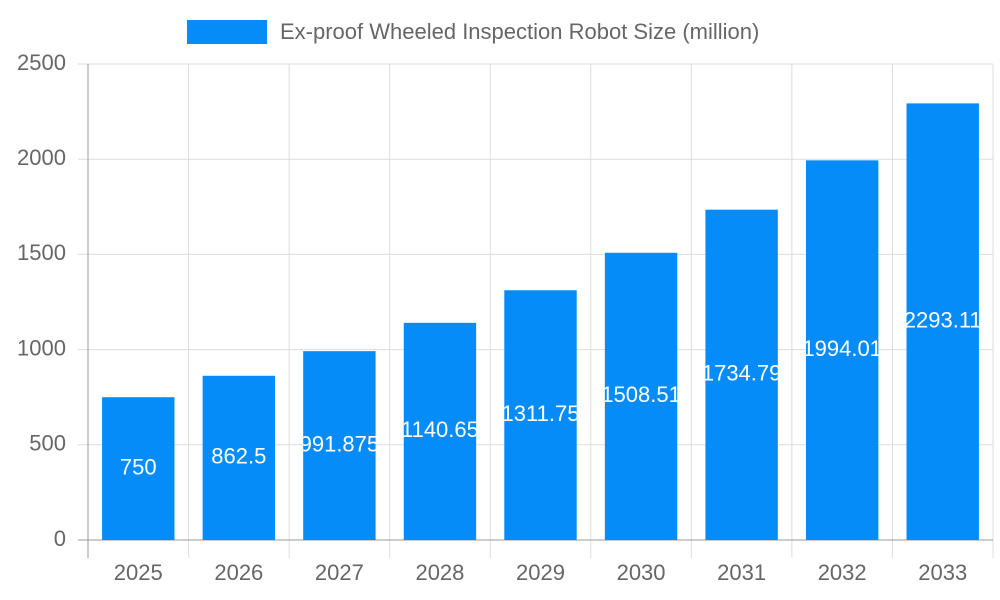 The width and height of the screenshot is (1000, 600). I want to click on value-label: 1508.51, so click(641, 394).